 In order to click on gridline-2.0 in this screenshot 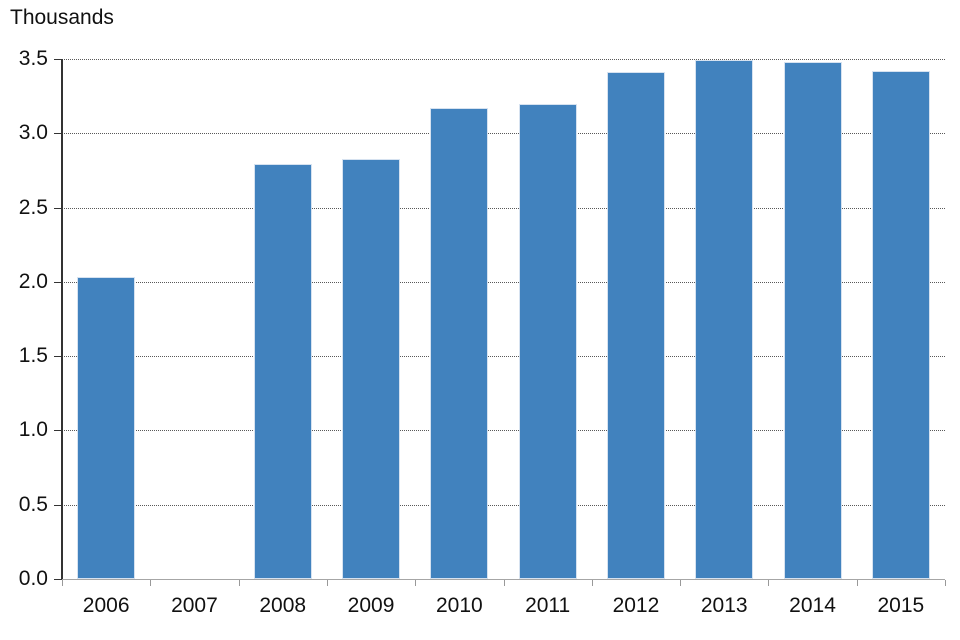, I will do `click(503, 282)`.